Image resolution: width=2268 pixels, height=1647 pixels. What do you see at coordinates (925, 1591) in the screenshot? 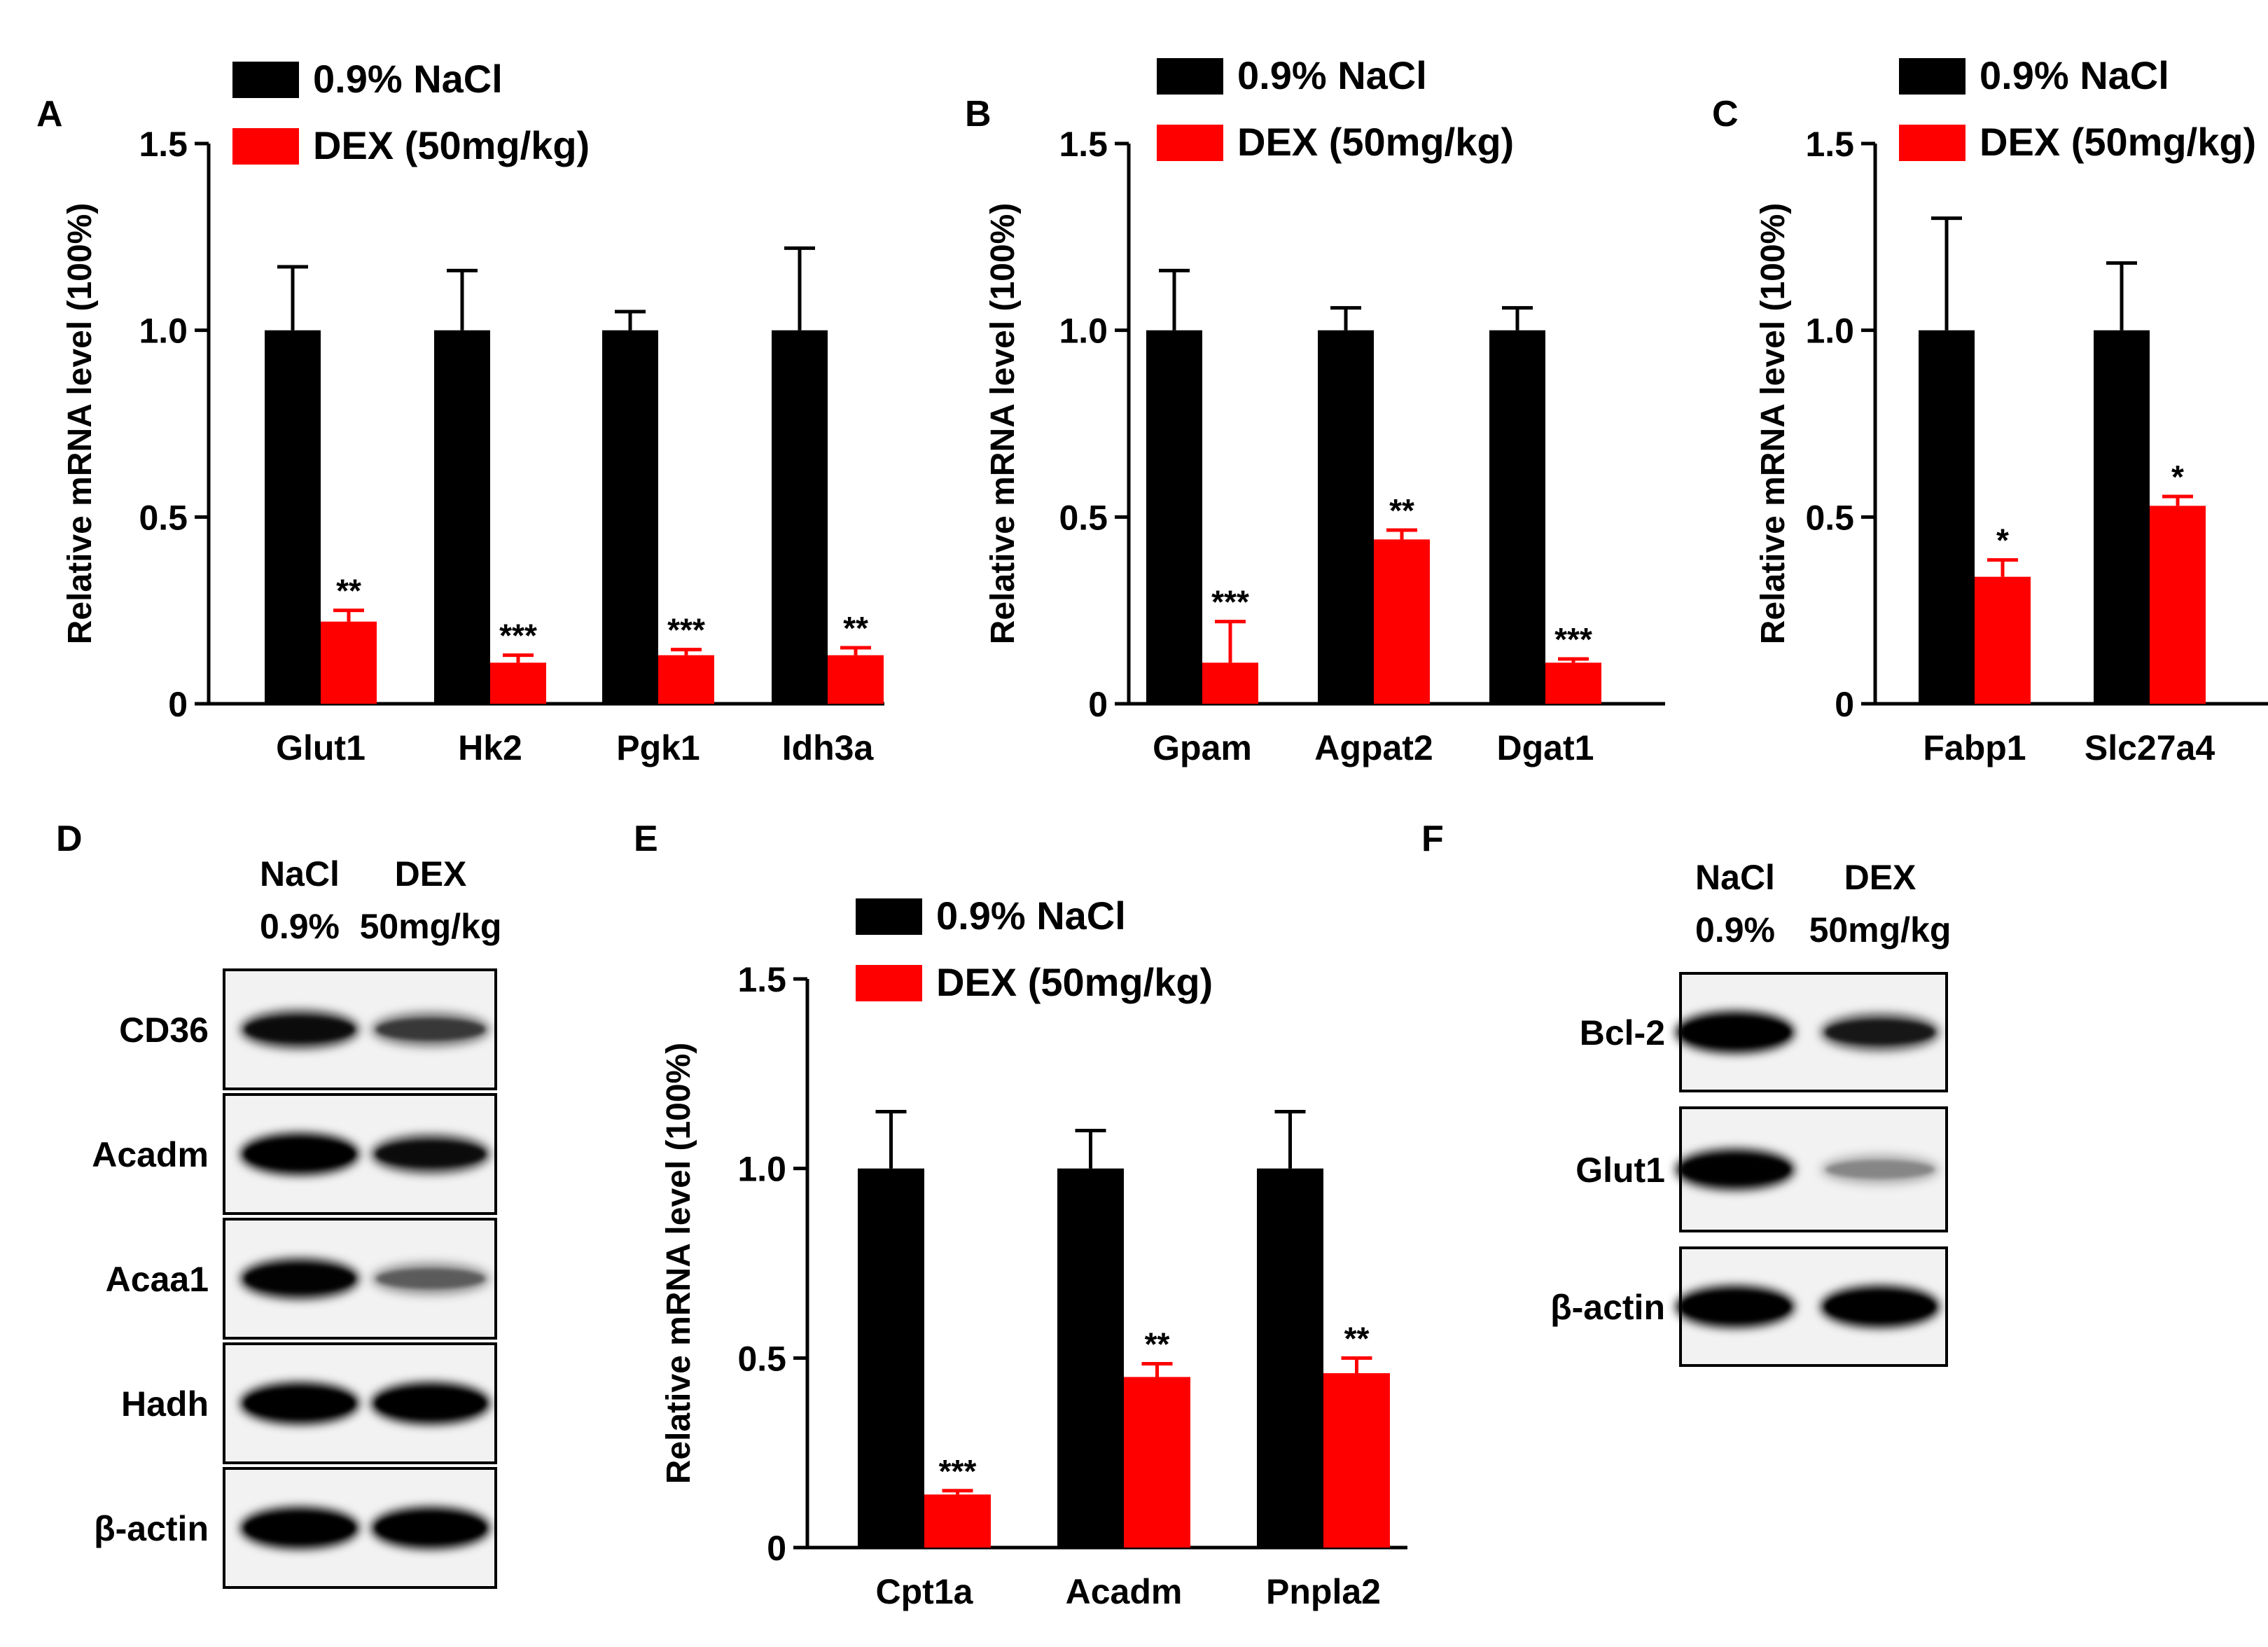
I see `x-tick-label: Cpt1a` at bounding box center [925, 1591].